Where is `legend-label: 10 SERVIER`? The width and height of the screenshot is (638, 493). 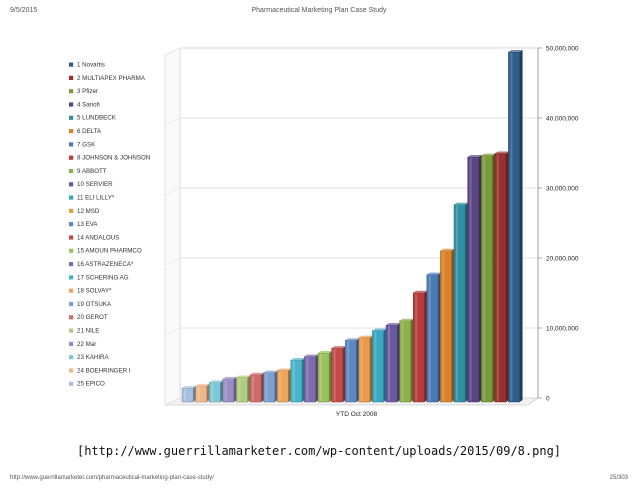 legend-label: 10 SERVIER is located at coordinates (95, 184).